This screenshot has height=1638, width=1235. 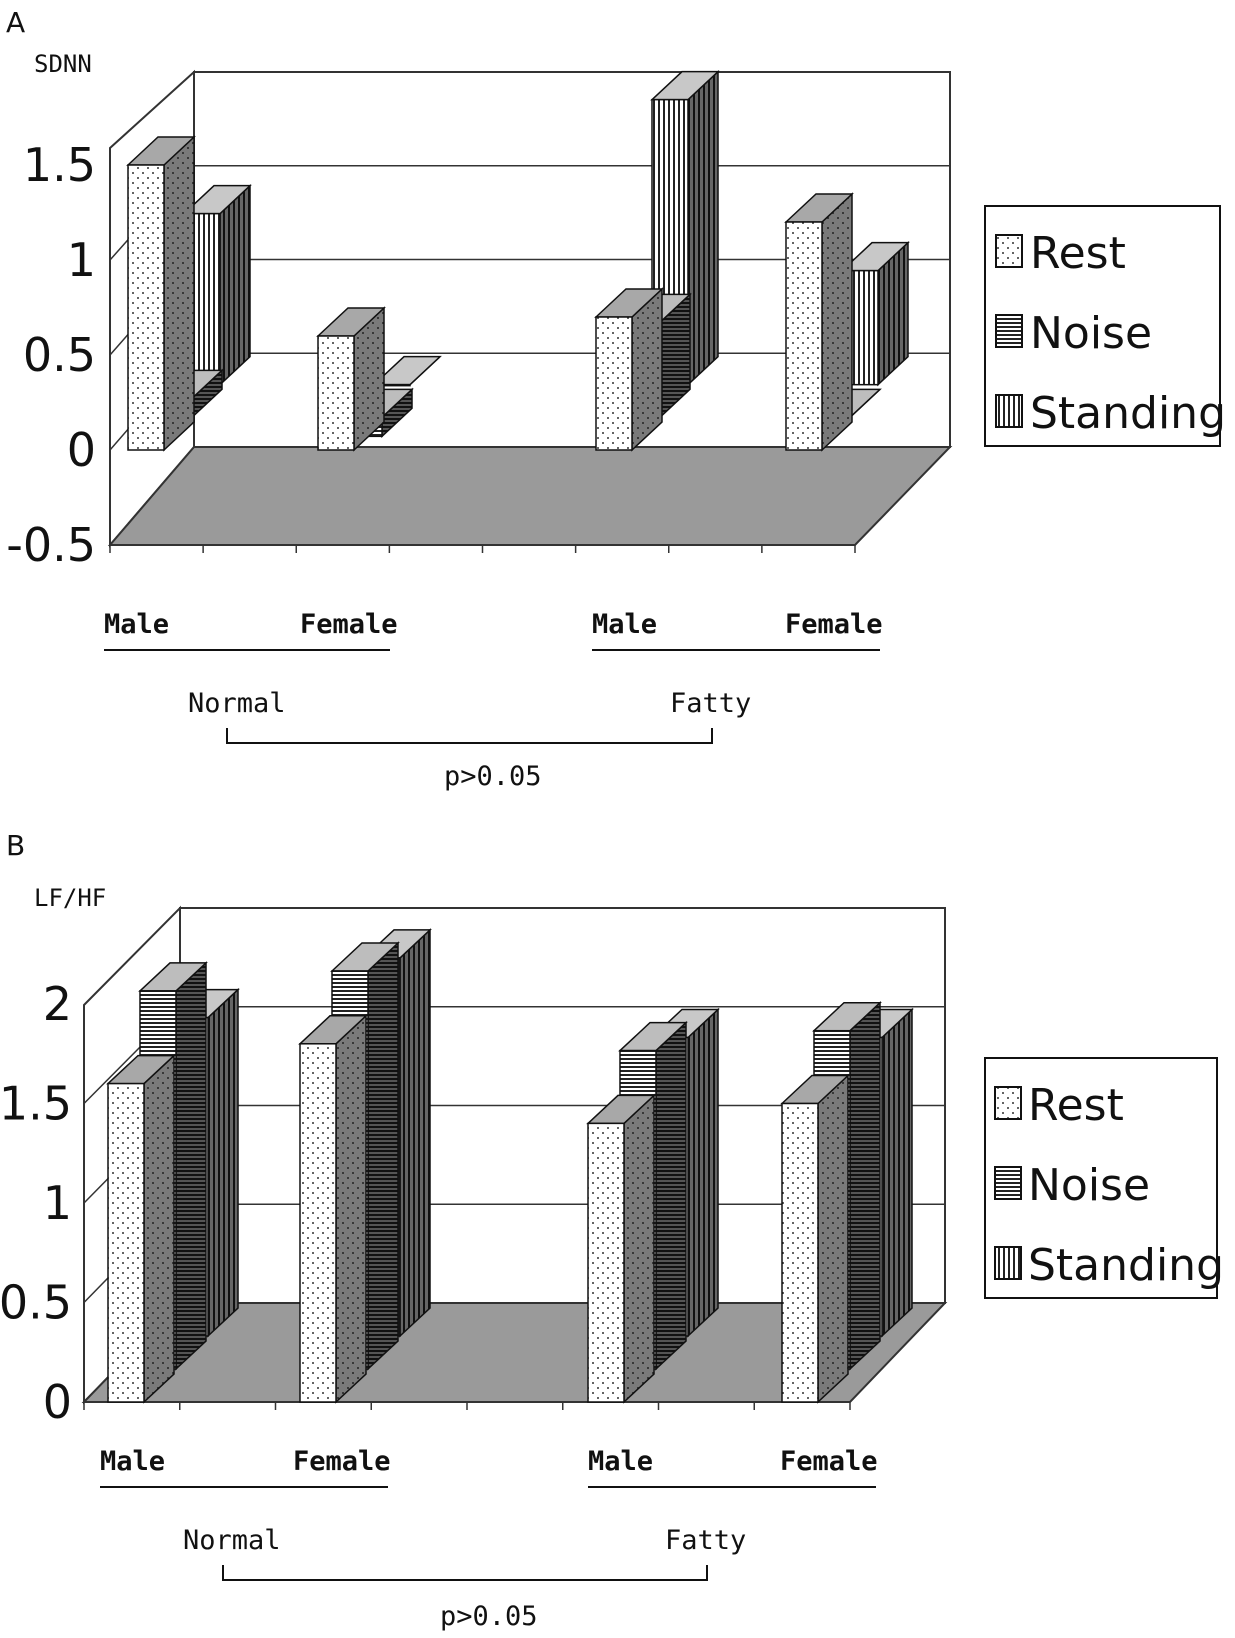 What do you see at coordinates (36, 1203) in the screenshot?
I see `y-ticks: 2 1.5 1 0.5 0` at bounding box center [36, 1203].